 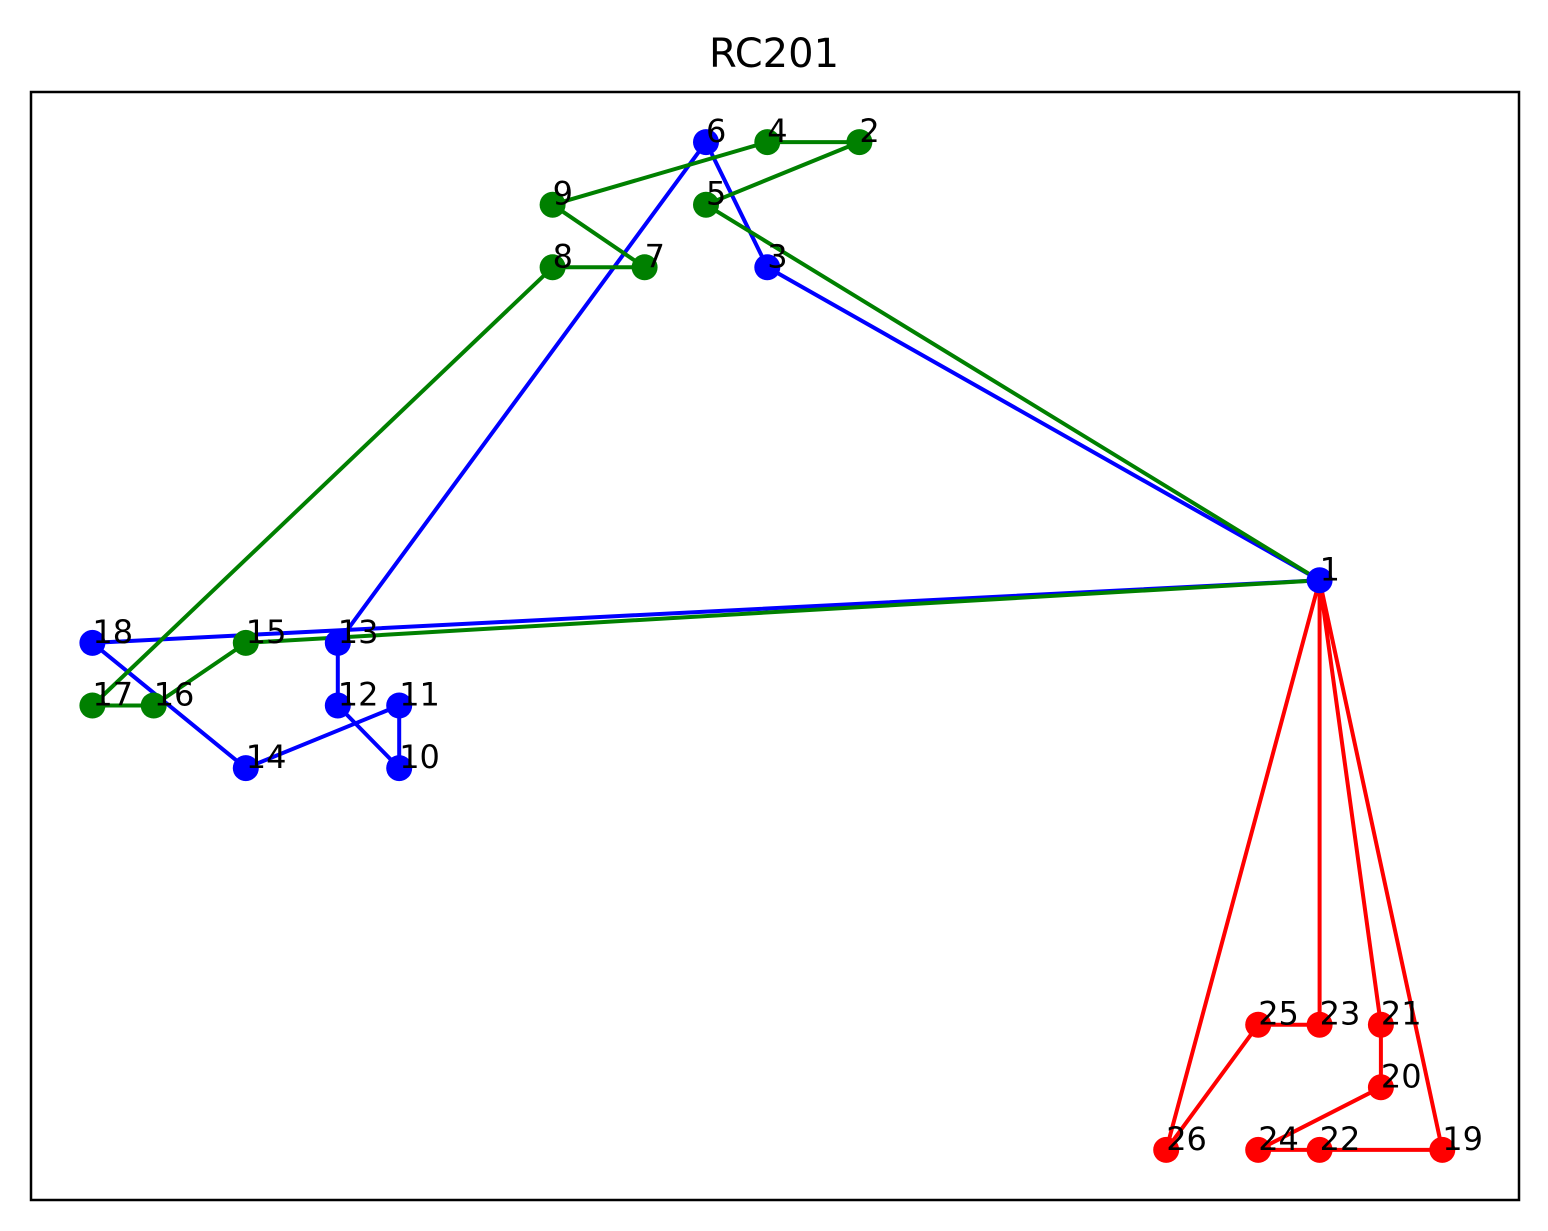 What do you see at coordinates (358, 695) in the screenshot?
I see `node-label-12: 12` at bounding box center [358, 695].